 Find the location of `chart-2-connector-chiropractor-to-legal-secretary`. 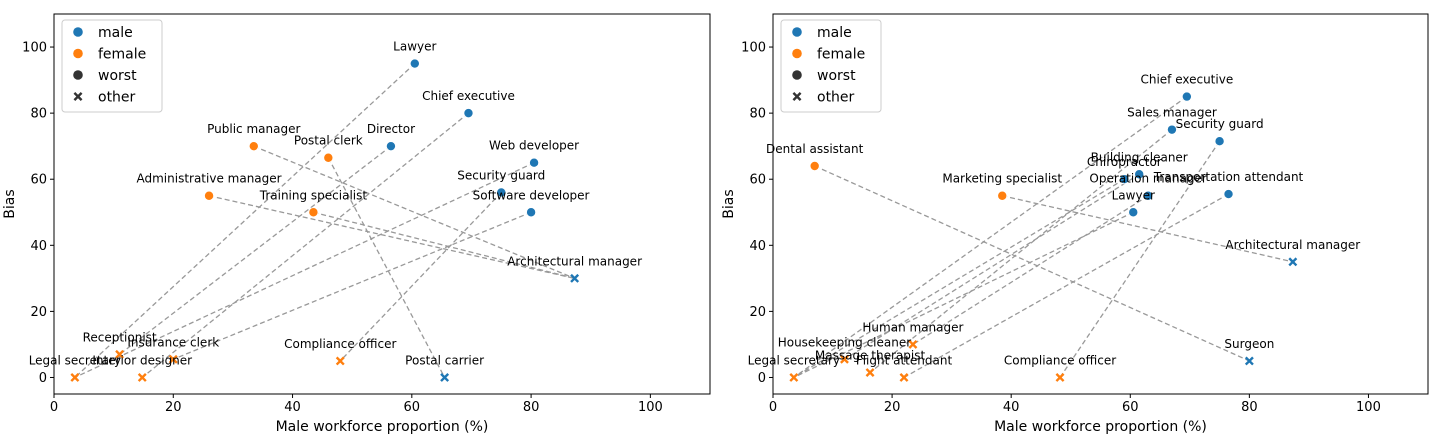

chart-2-connector-chiropractor-to-legal-secretary is located at coordinates (959, 278).